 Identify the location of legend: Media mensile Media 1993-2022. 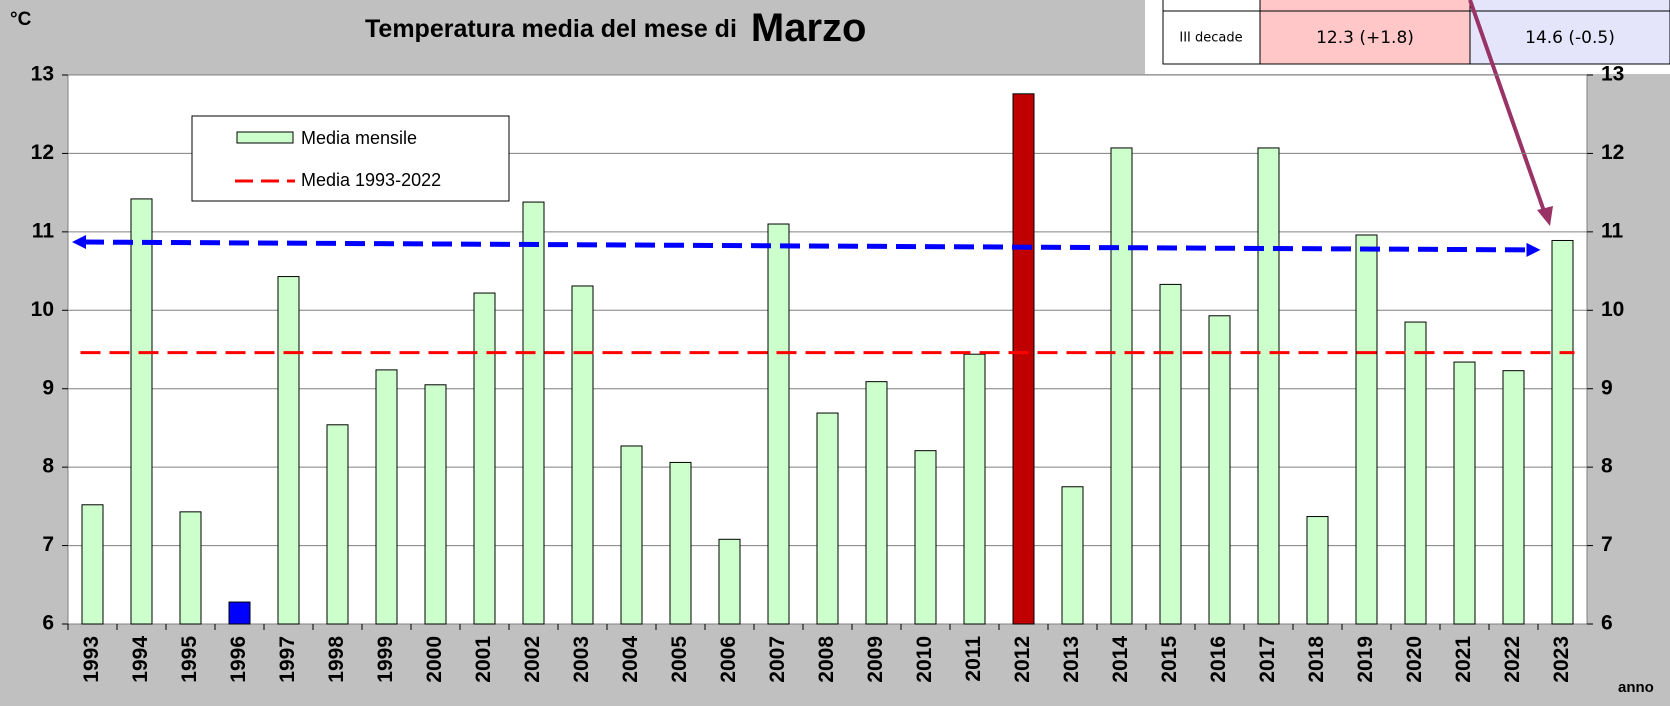
(350, 158).